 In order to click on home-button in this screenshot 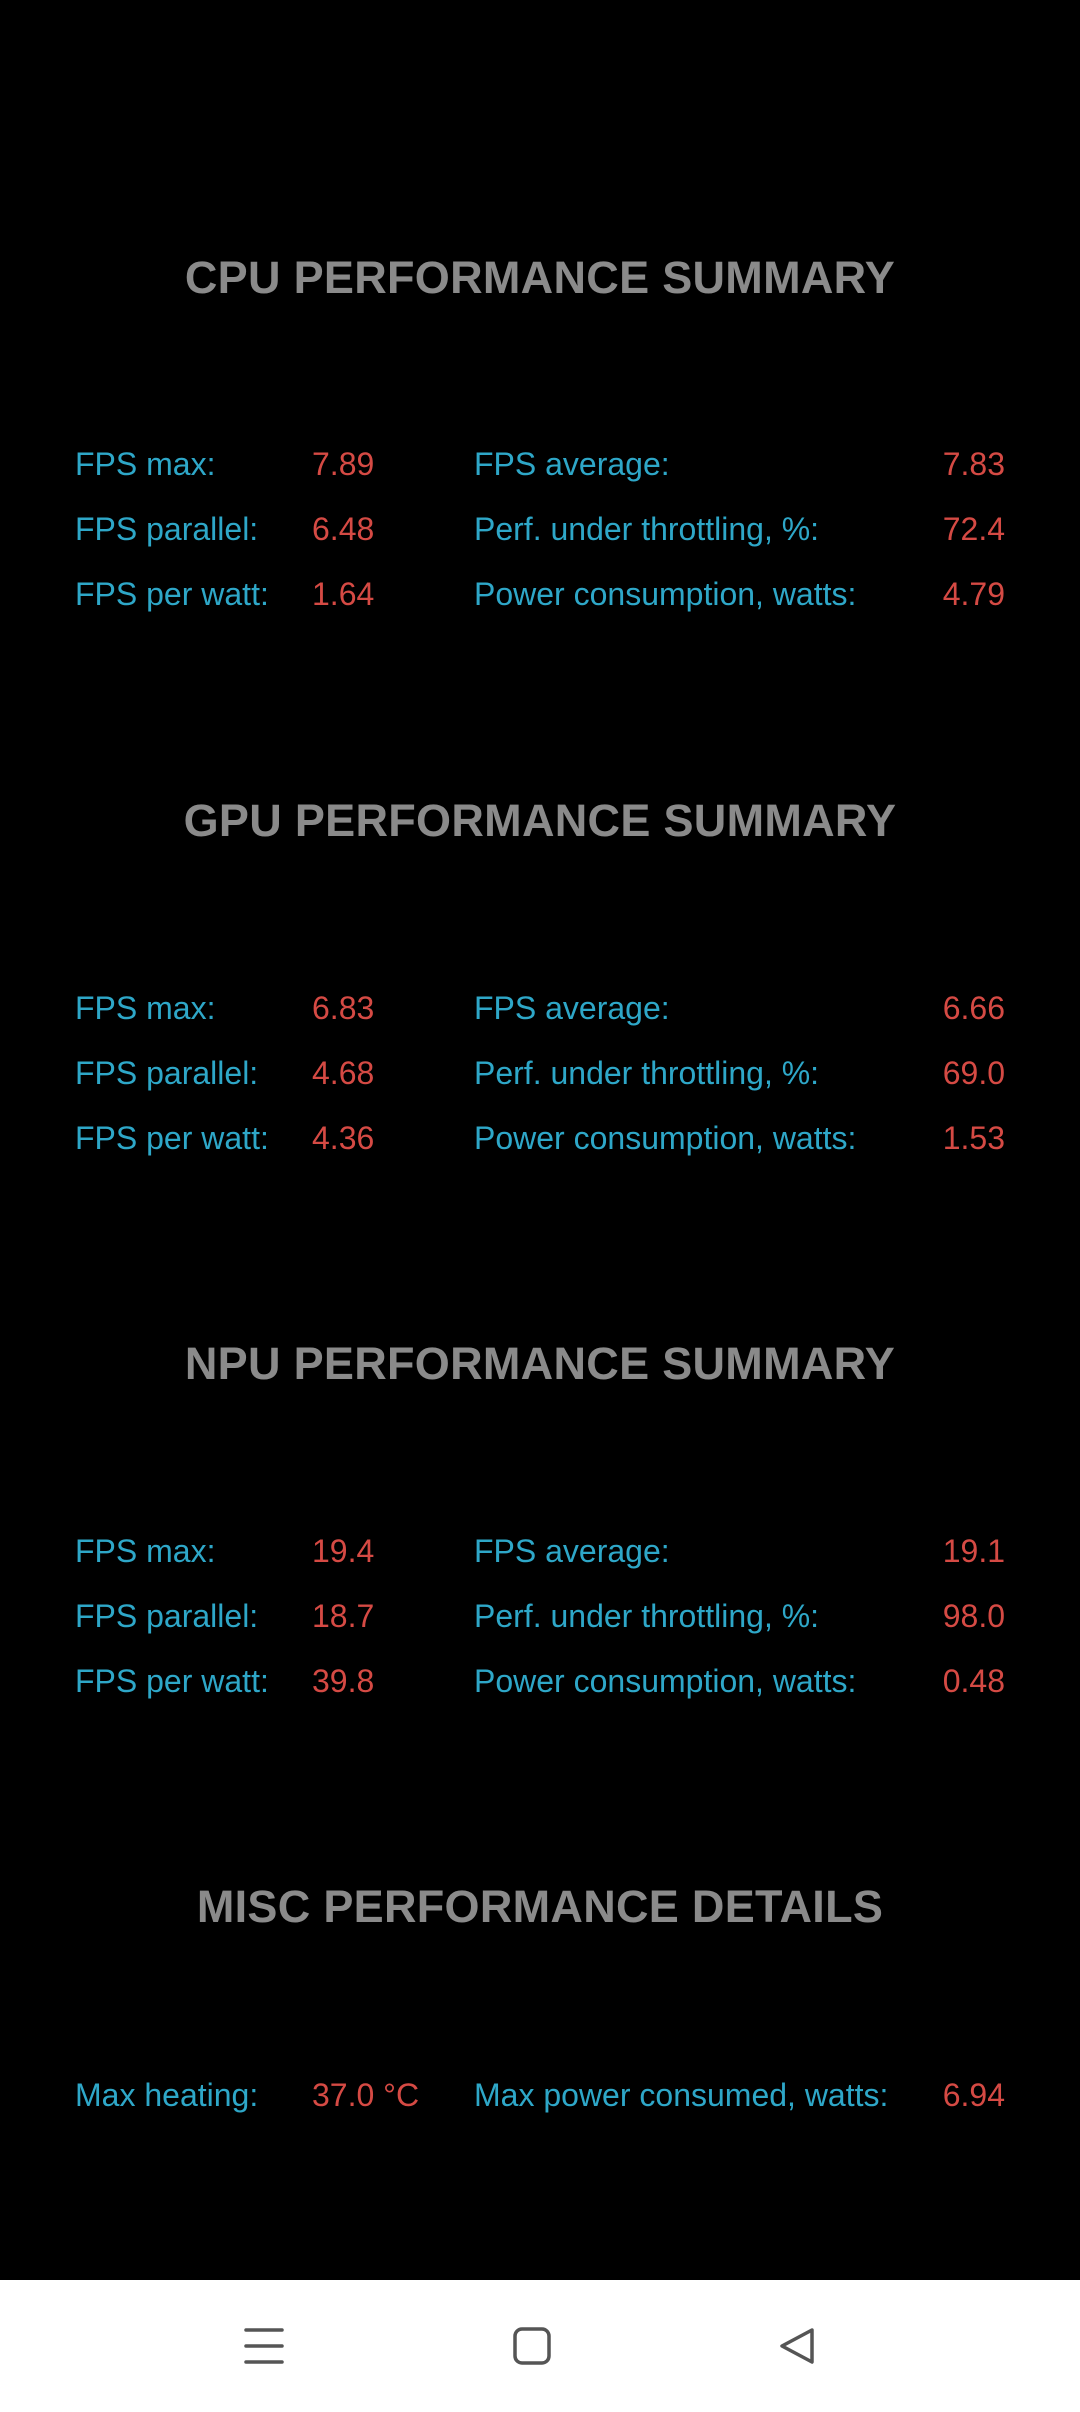, I will do `click(532, 2346)`.